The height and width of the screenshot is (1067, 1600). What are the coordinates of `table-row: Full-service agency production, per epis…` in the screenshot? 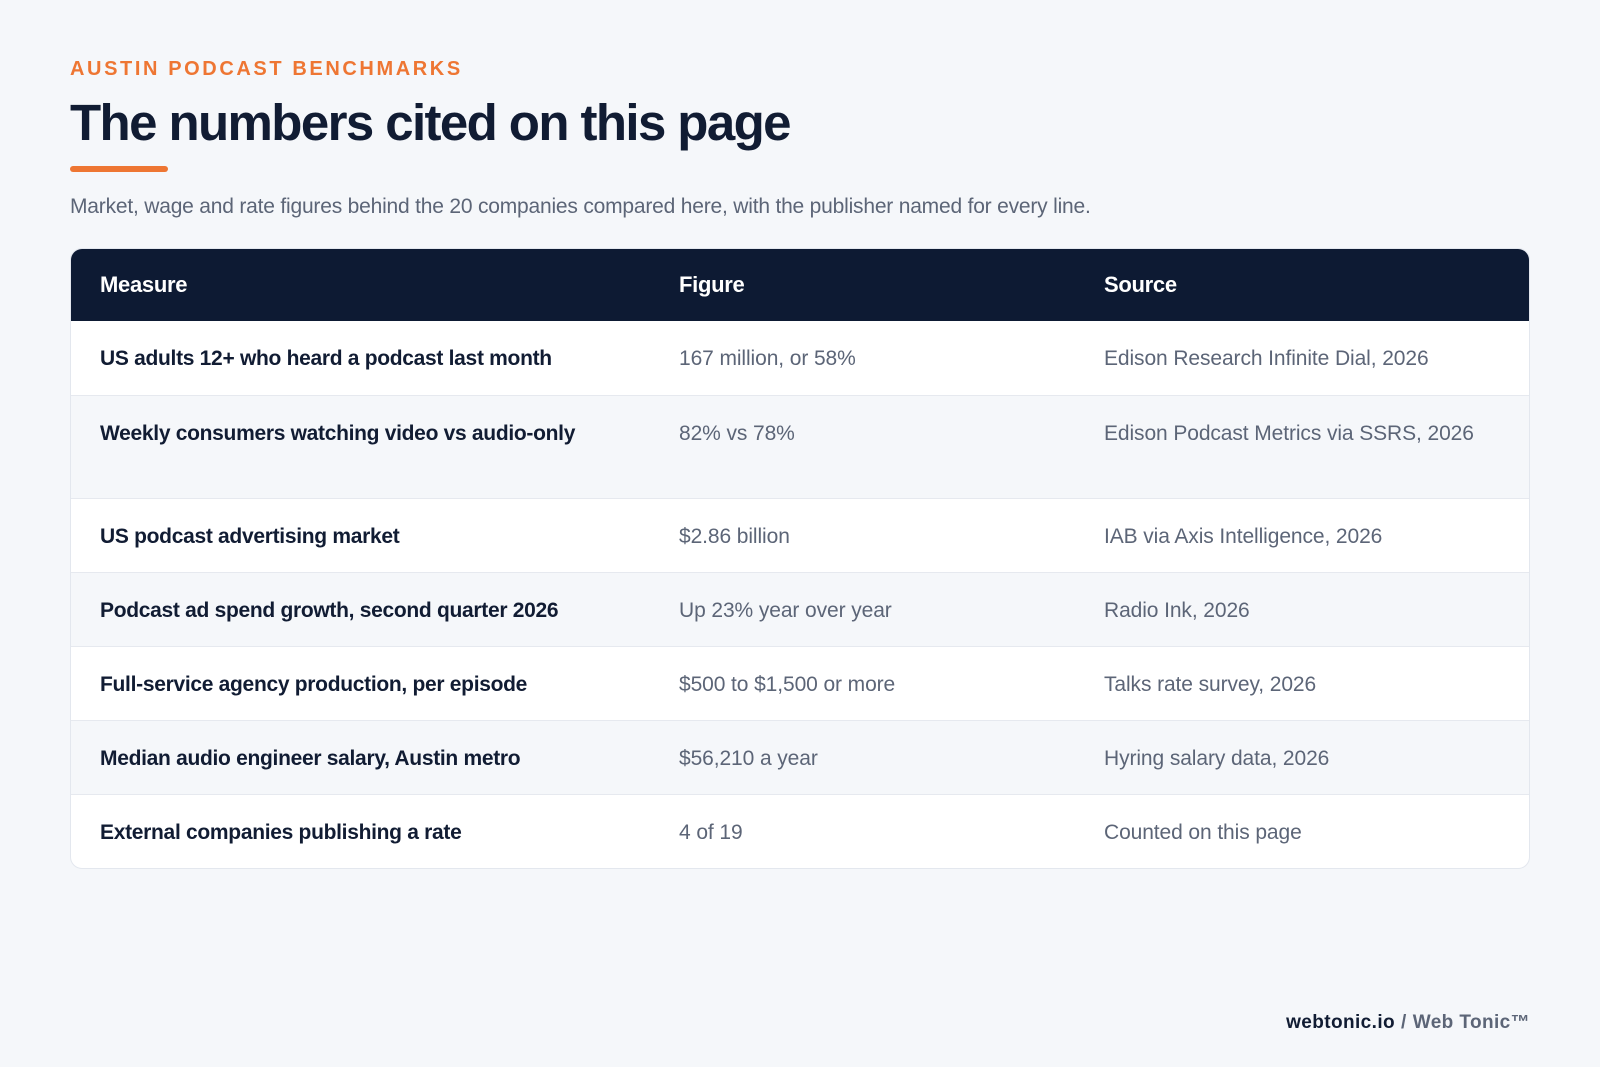 It's located at (800, 683).